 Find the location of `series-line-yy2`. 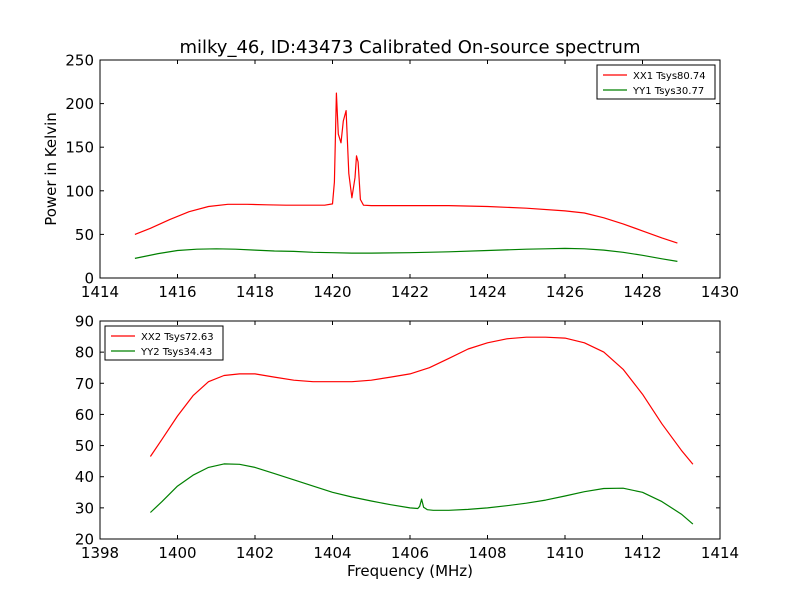

series-line-yy2 is located at coordinates (421, 494).